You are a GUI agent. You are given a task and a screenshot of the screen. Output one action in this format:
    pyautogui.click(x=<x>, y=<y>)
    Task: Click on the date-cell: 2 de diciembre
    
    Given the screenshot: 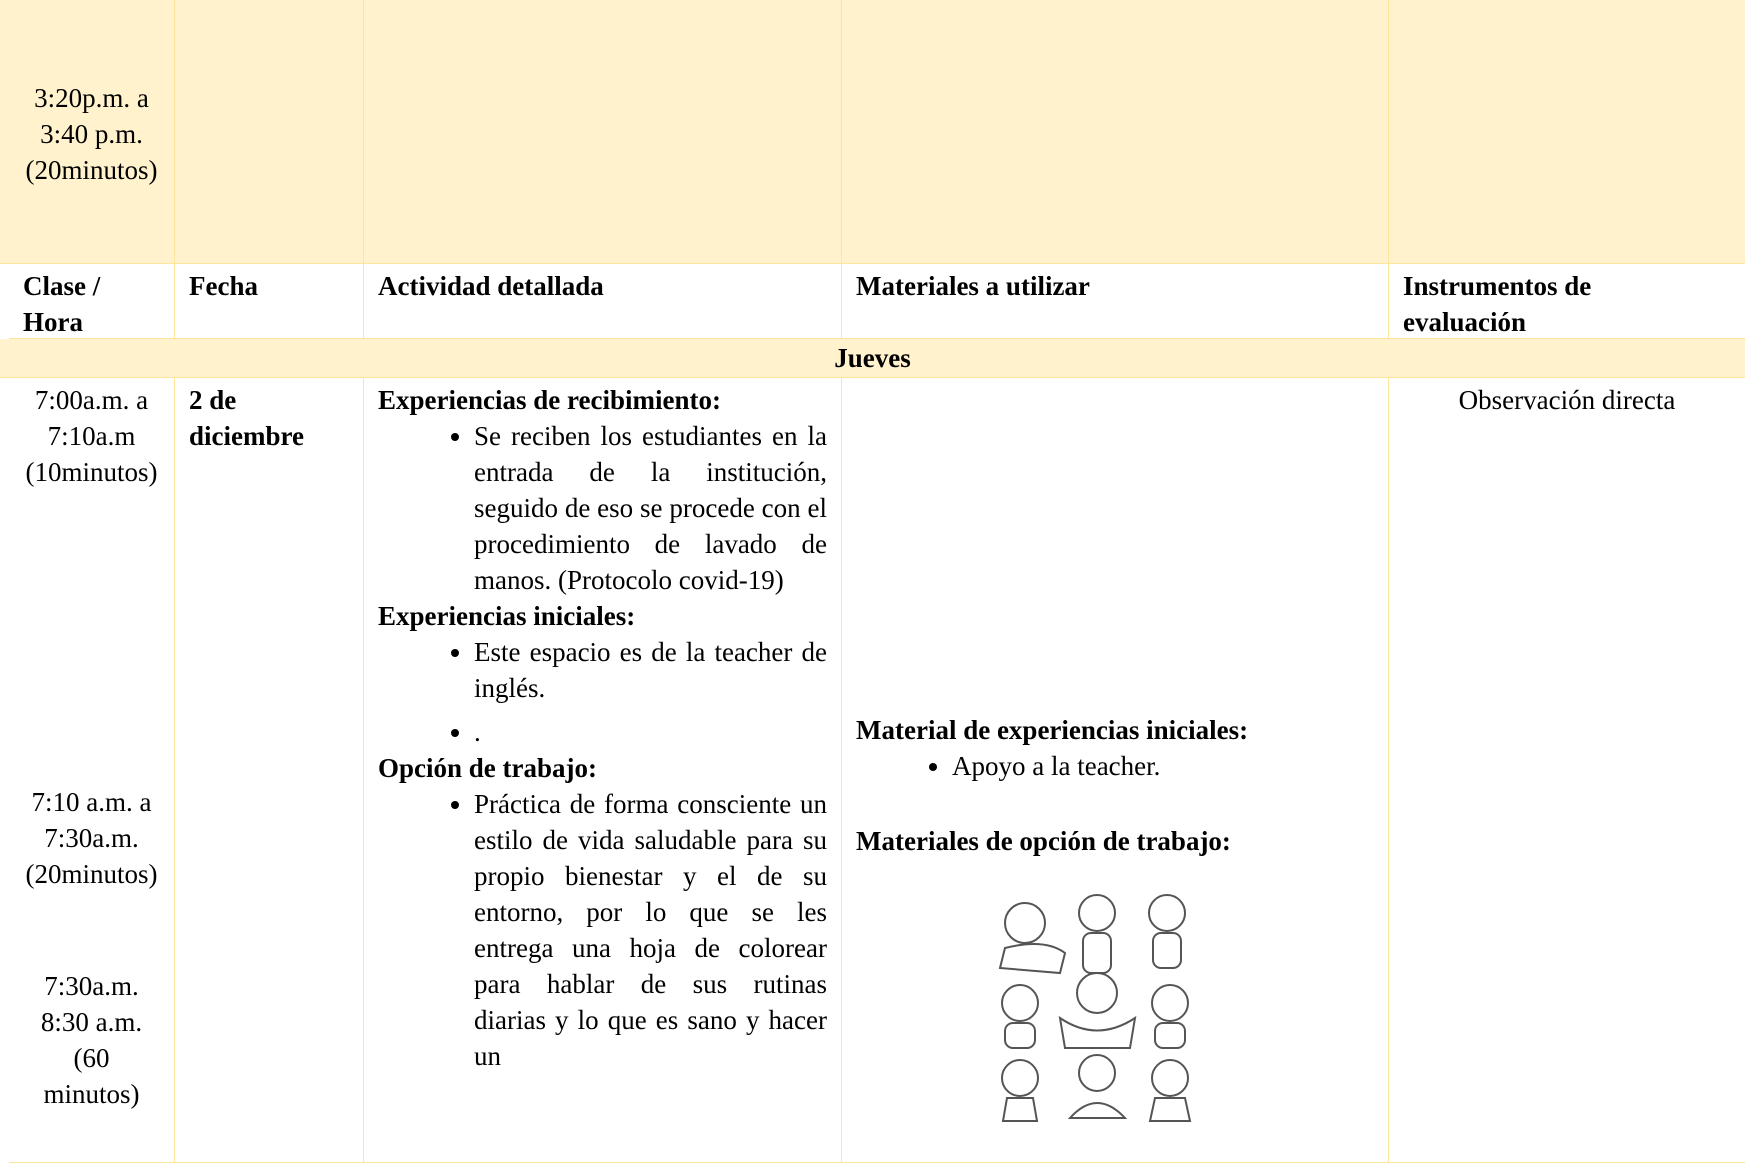 What is the action you would take?
    pyautogui.click(x=269, y=770)
    